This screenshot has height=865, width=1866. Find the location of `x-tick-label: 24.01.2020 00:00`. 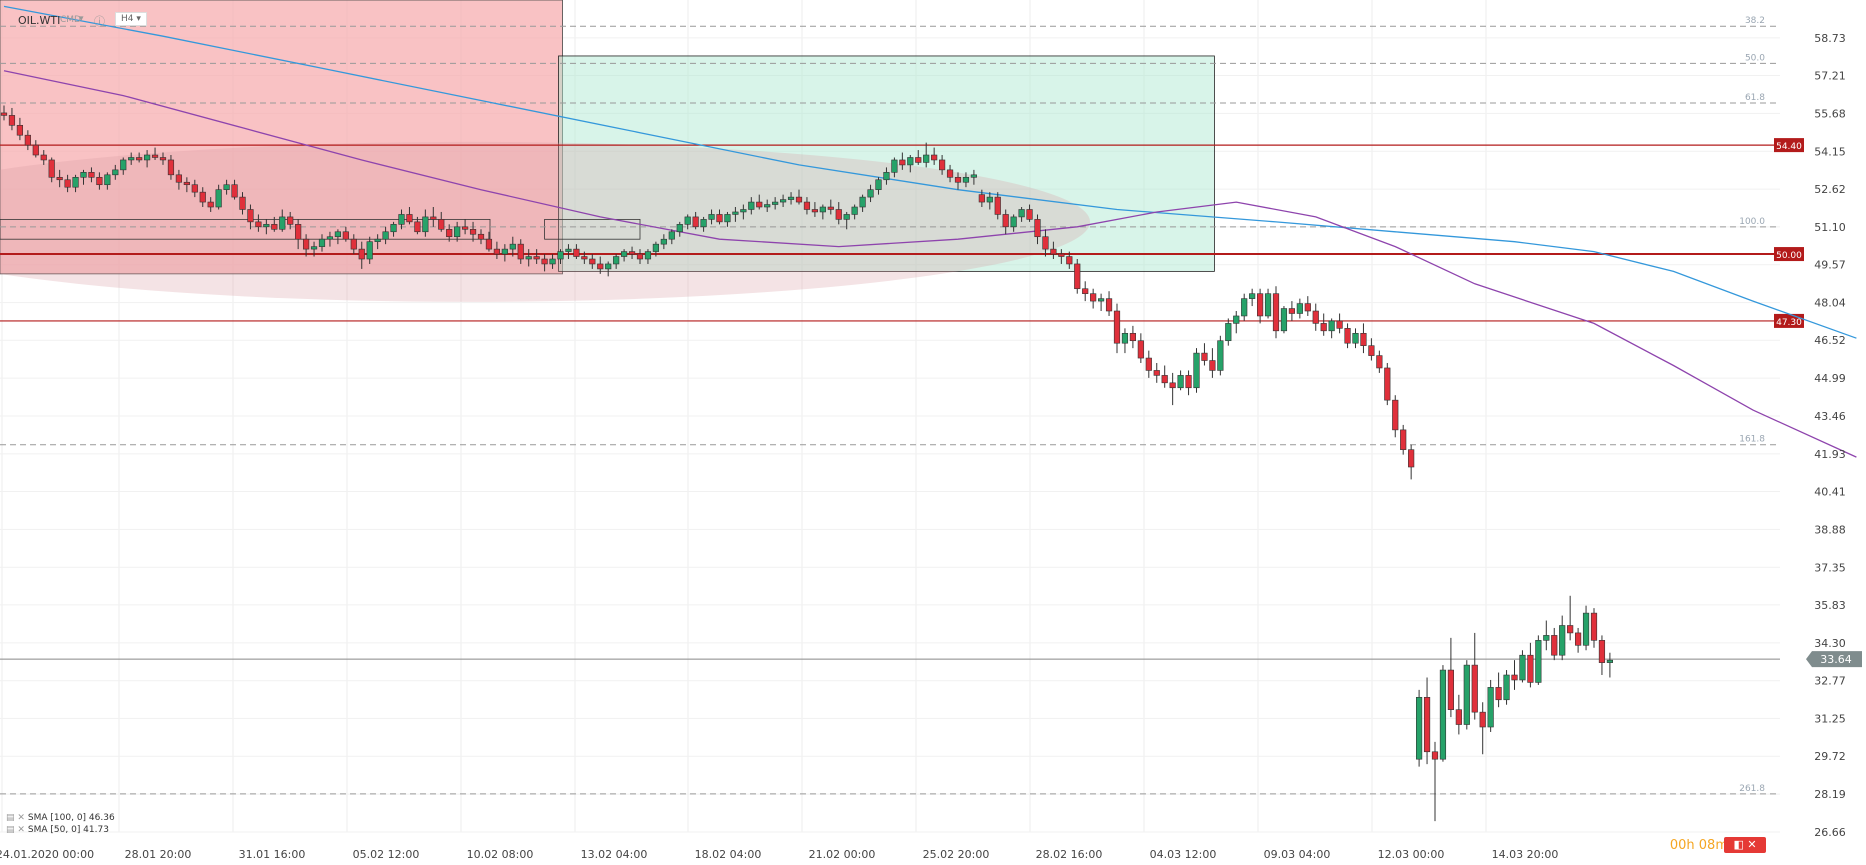

x-tick-label: 24.01.2020 00:00 is located at coordinates (47, 854).